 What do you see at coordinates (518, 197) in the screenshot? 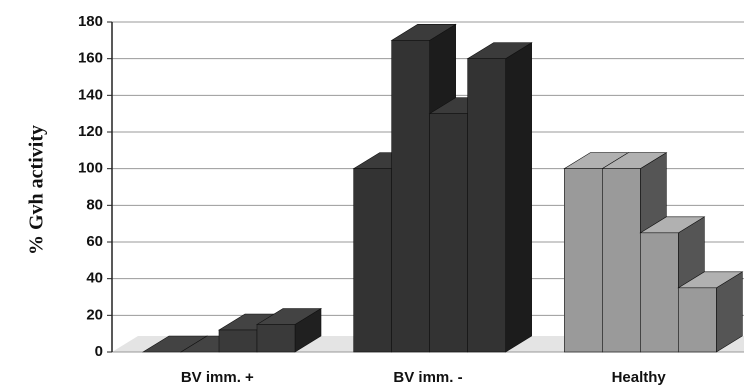
I see `bar-side` at bounding box center [518, 197].